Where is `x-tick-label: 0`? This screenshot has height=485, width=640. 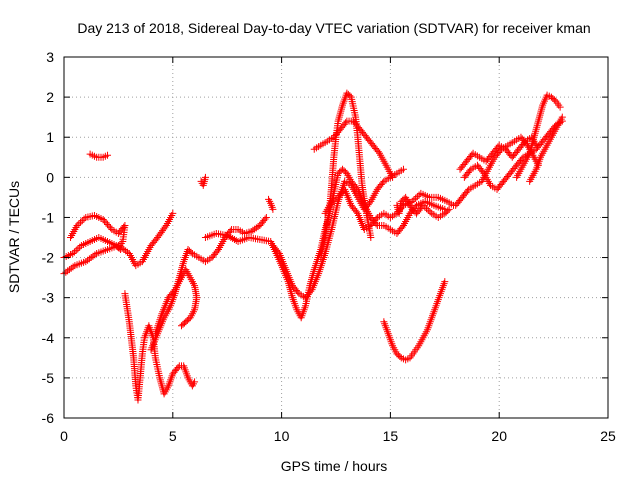
x-tick-label: 0 is located at coordinates (64, 436).